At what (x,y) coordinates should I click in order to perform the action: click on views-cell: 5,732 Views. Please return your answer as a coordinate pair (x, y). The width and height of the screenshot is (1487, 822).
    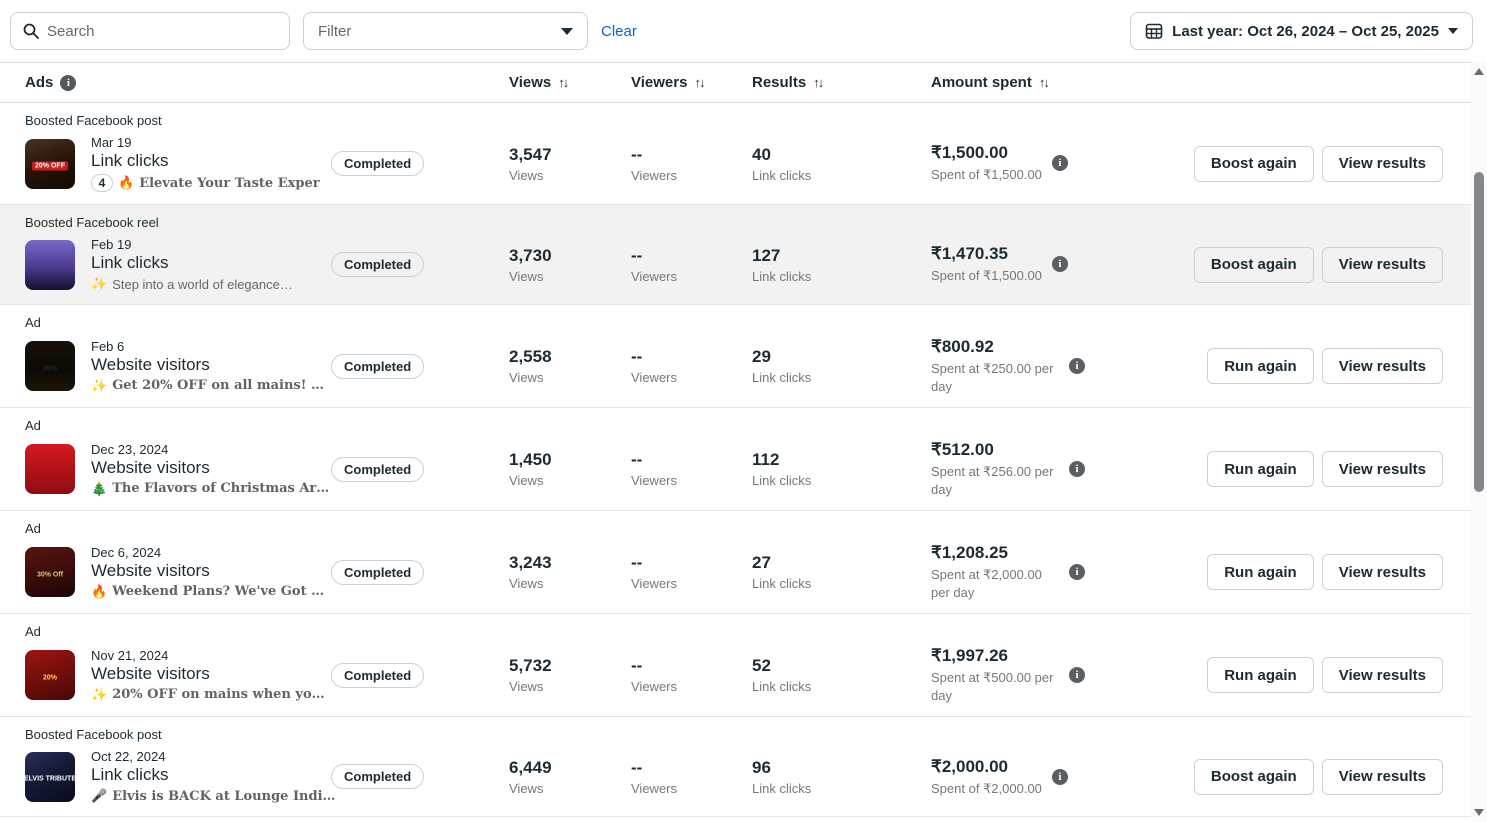
    Looking at the image, I should click on (570, 675).